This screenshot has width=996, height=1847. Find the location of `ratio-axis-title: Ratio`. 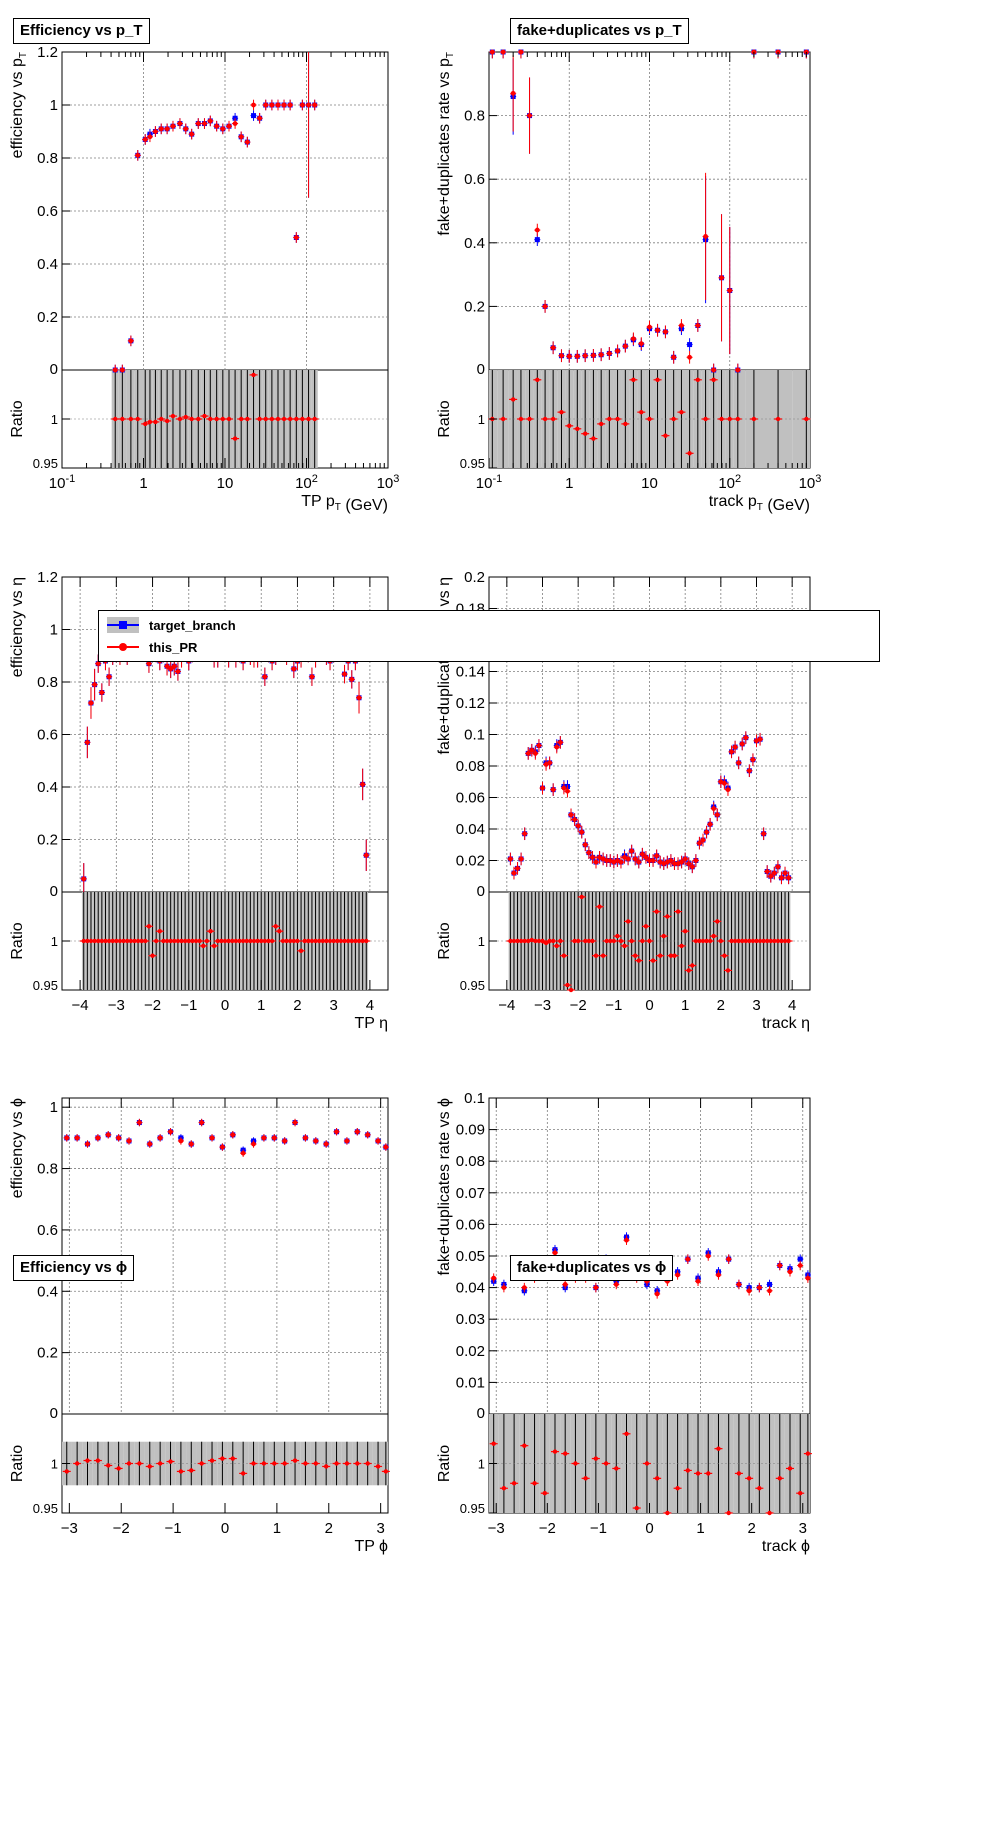

ratio-axis-title: Ratio is located at coordinates (17, 418).